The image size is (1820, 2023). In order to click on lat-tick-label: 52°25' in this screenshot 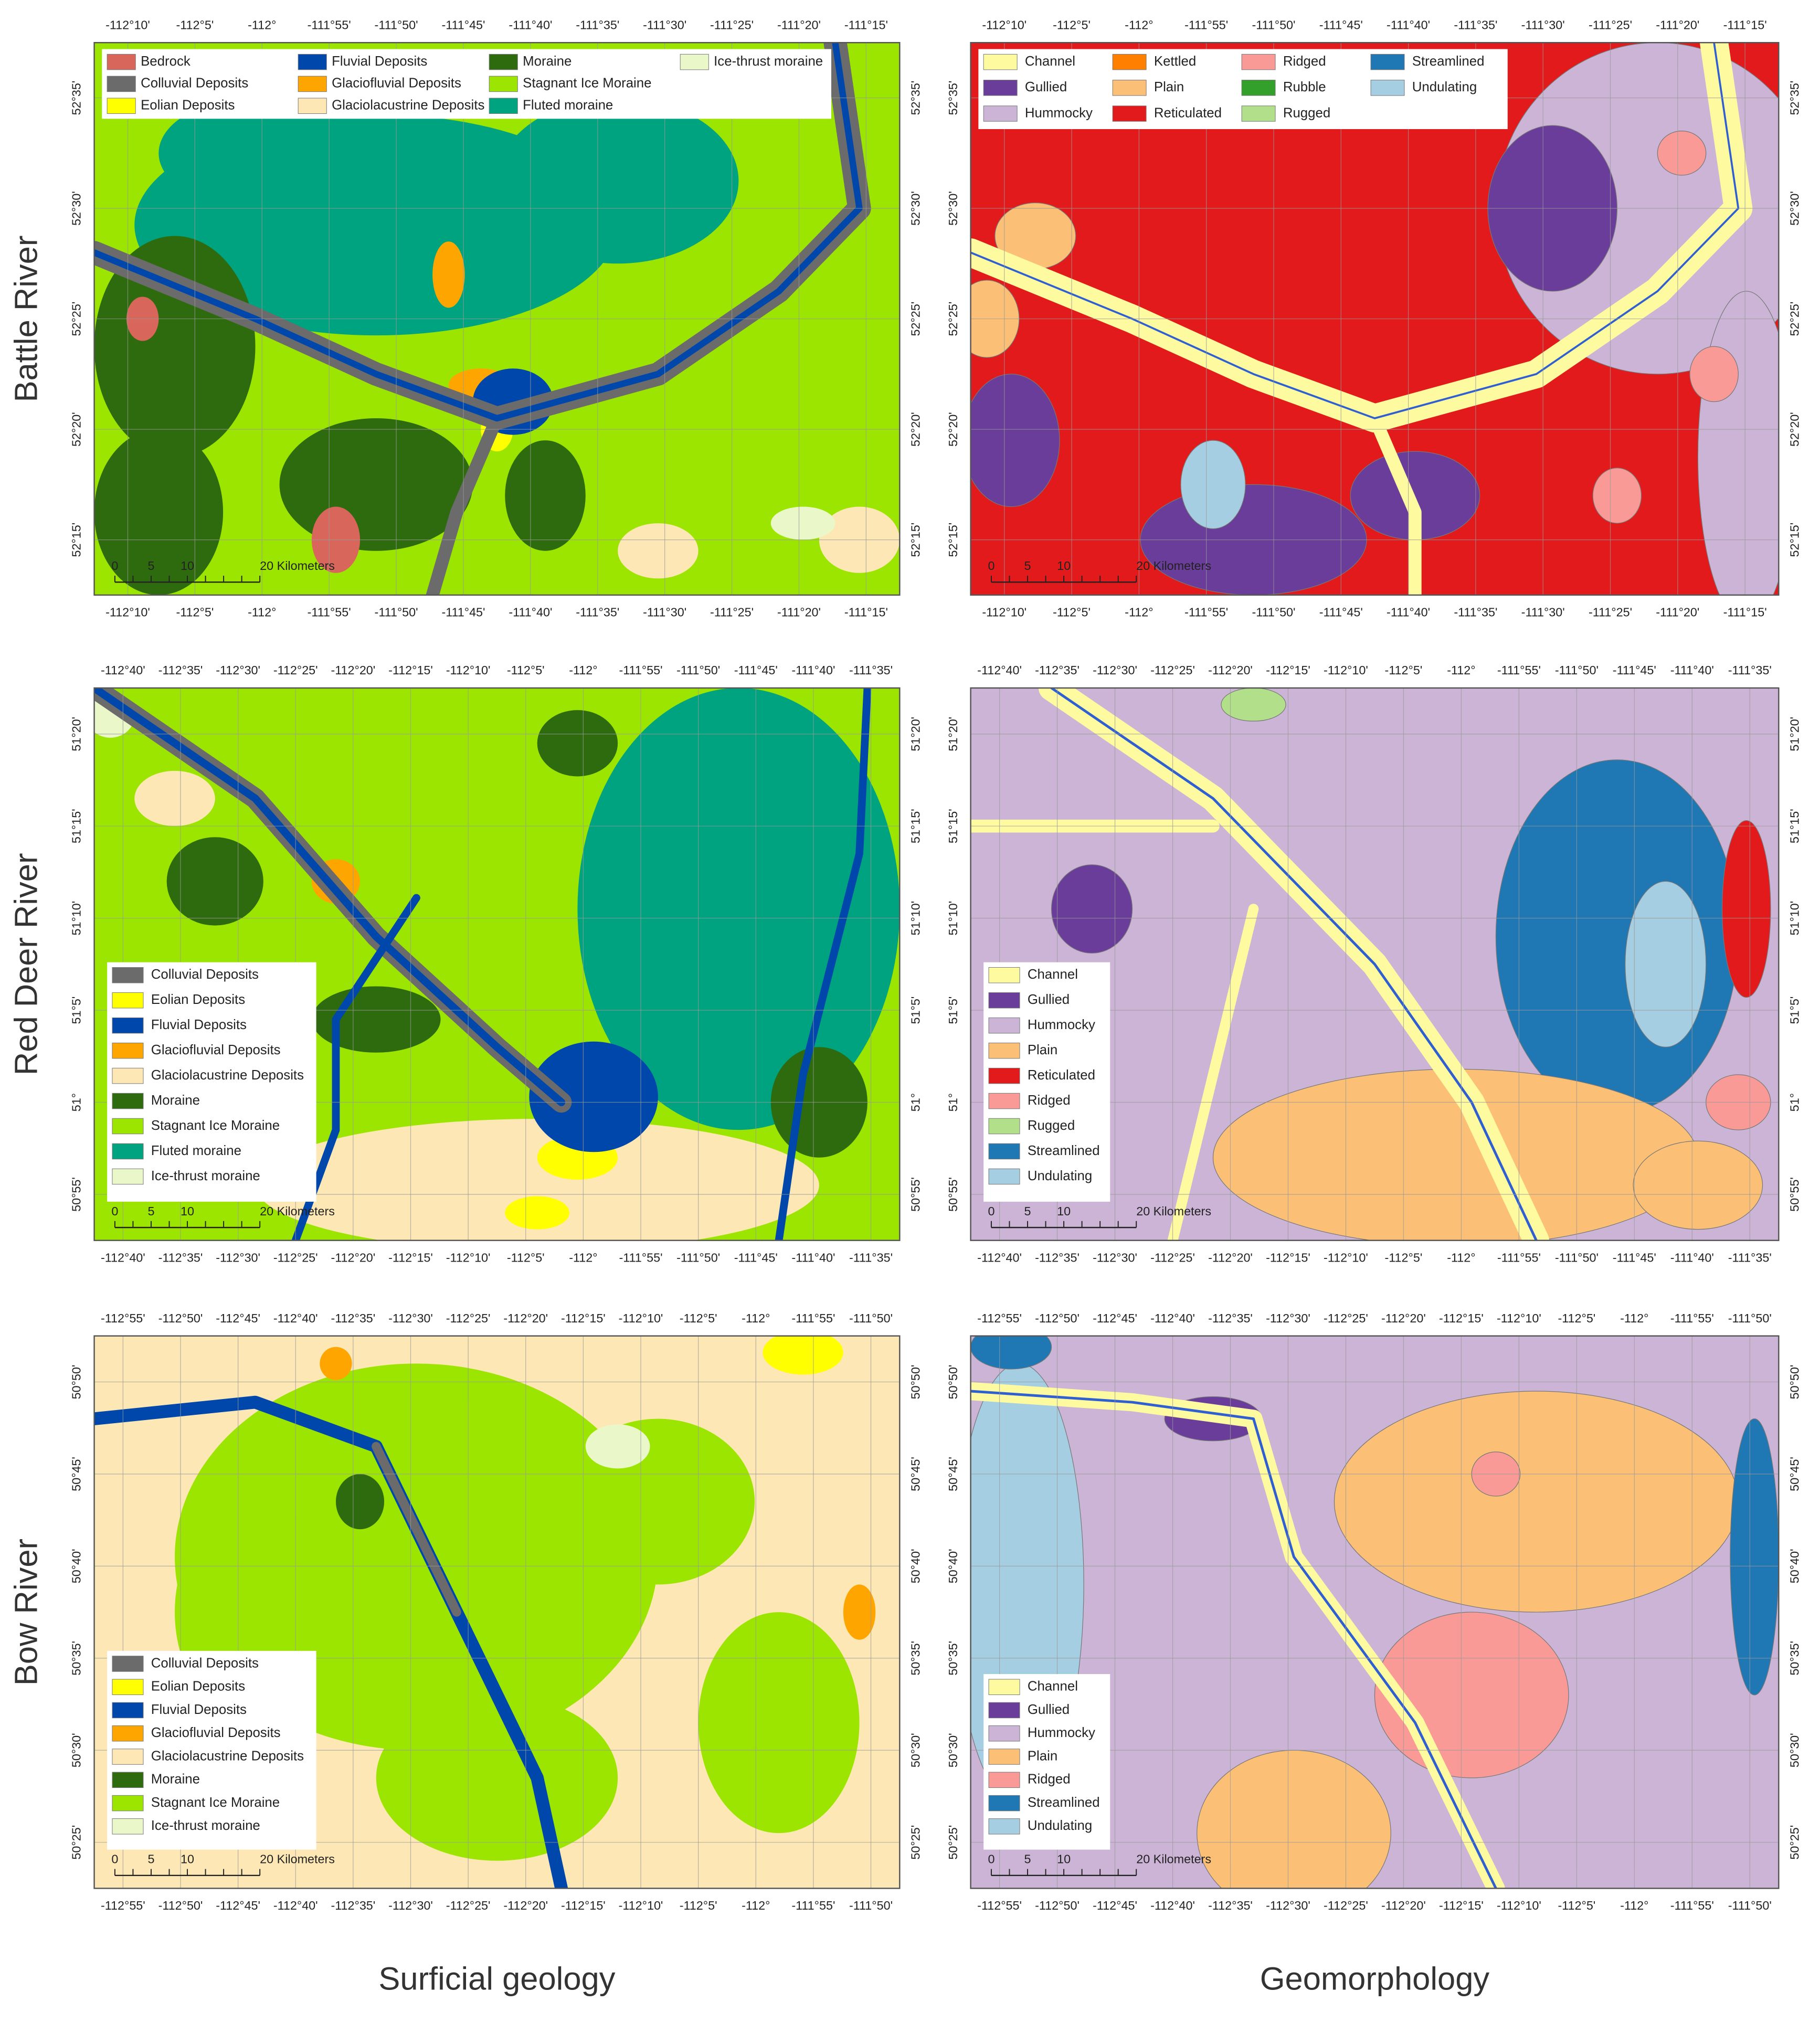, I will do `click(1794, 319)`.